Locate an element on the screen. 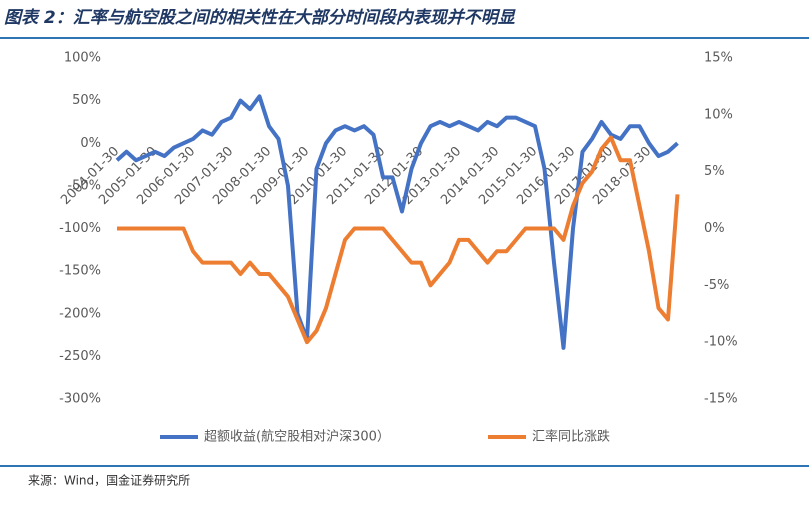 Image resolution: width=809 pixels, height=513 pixels. y-tick-label: -300% is located at coordinates (80, 399).